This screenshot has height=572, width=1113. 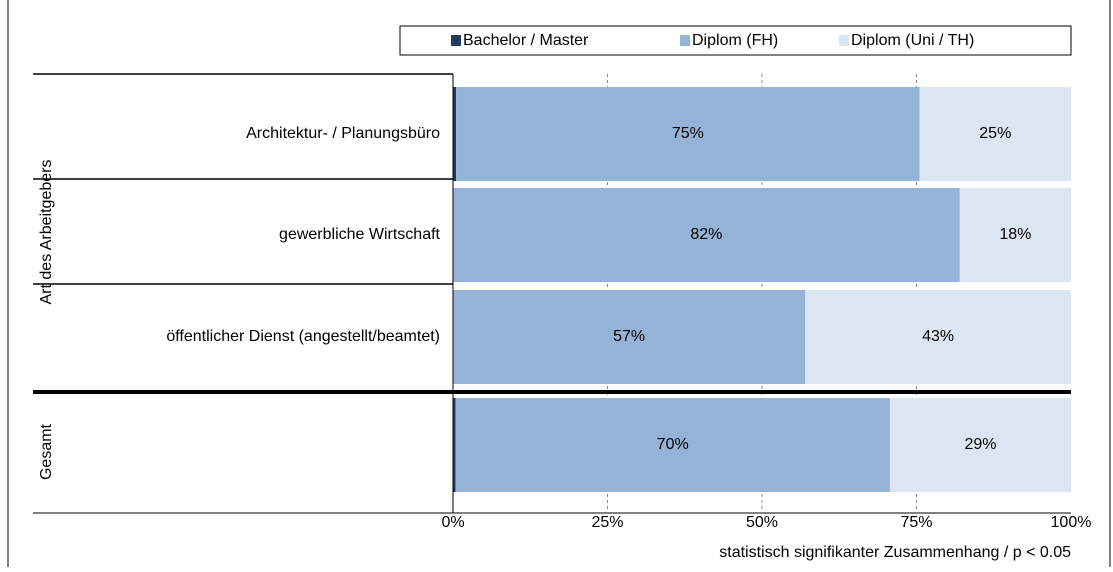 What do you see at coordinates (526, 40) in the screenshot?
I see `legend-label: Bachelor / Master` at bounding box center [526, 40].